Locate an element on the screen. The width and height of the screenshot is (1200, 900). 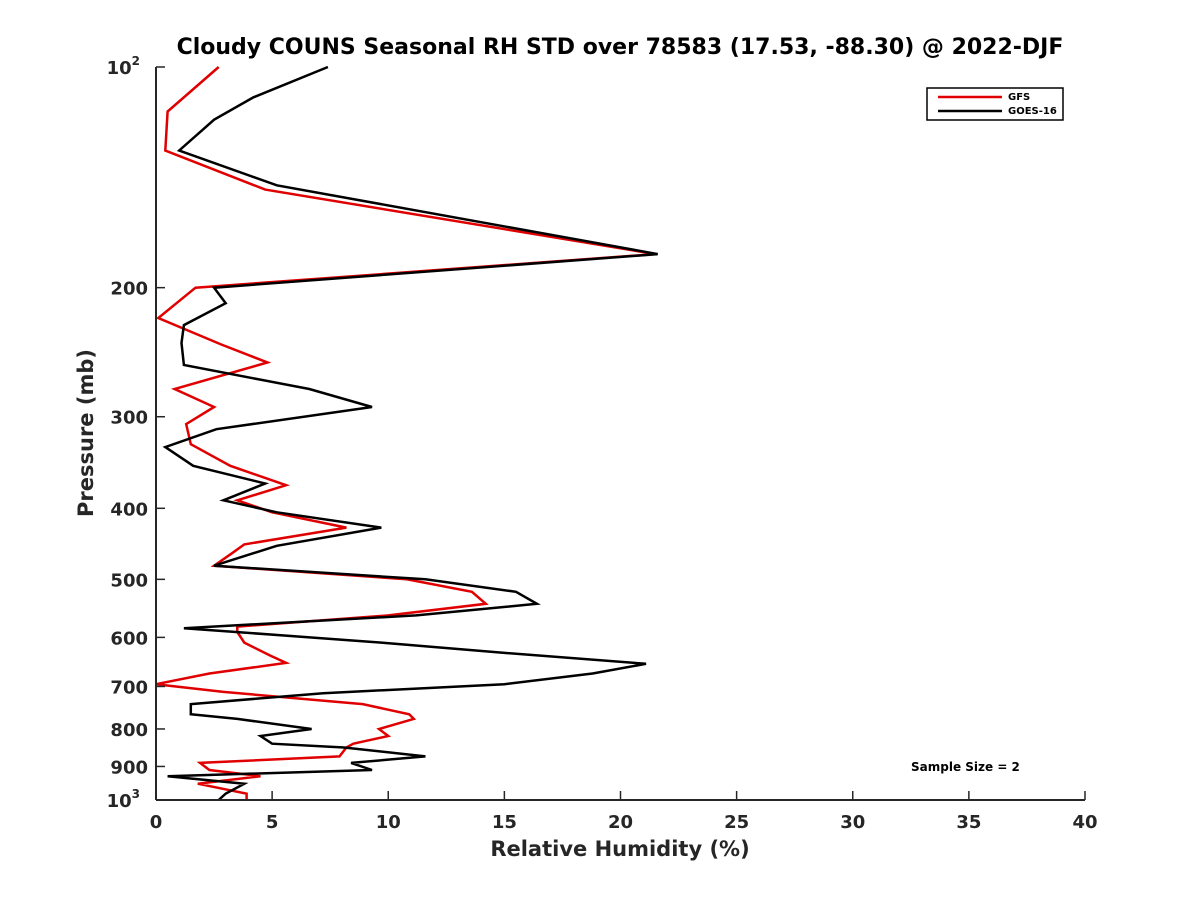
x-tick-label: 10 is located at coordinates (388, 822).